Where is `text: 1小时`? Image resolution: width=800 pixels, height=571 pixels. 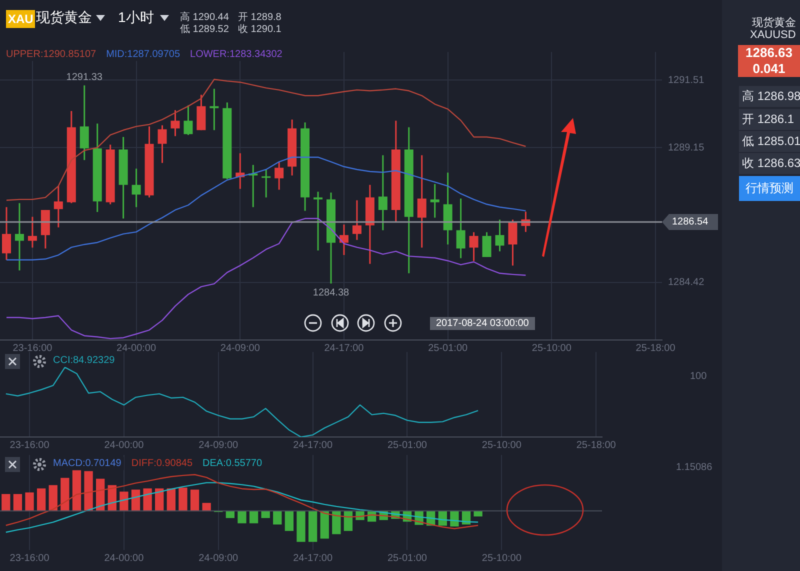 text: 1小时 is located at coordinates (136, 18).